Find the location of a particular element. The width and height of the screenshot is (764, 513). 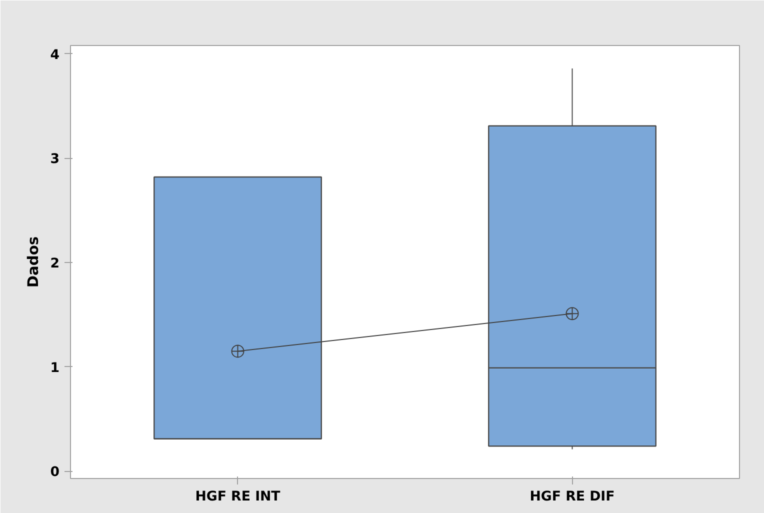

y-tick-label: 0 is located at coordinates (55, 472).